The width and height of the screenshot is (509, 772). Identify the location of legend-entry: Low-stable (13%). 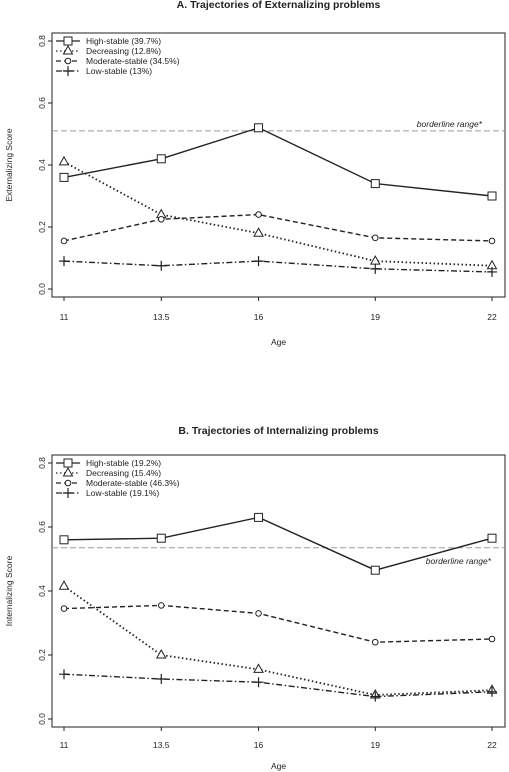
(119, 71).